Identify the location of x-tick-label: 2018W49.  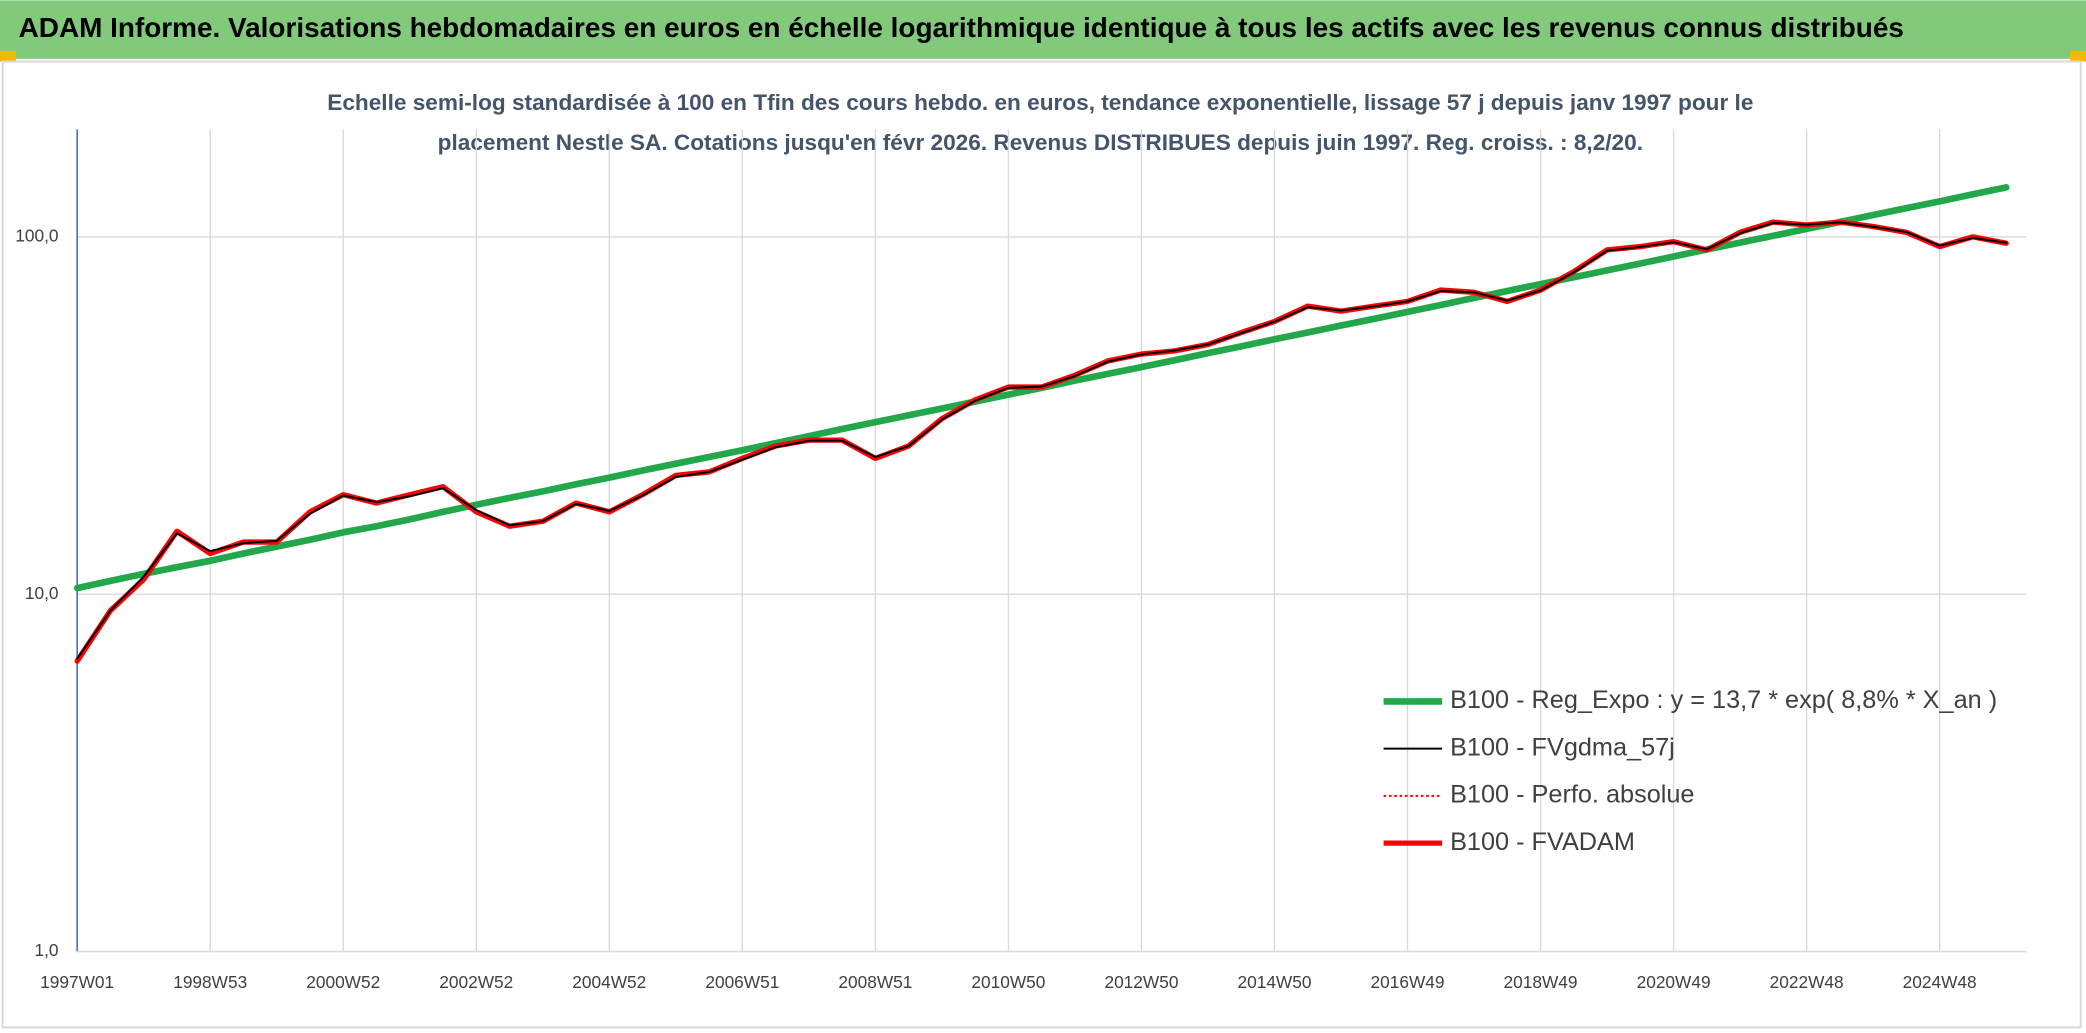
(1541, 982).